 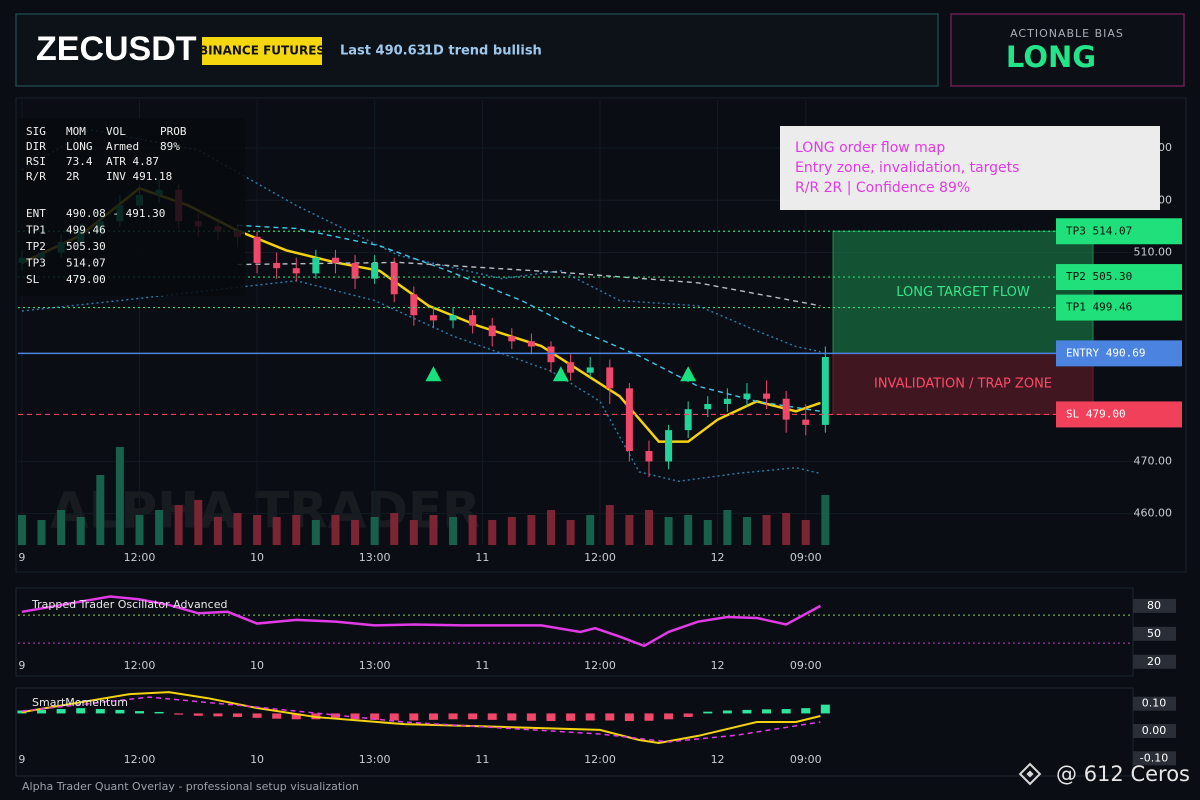 What do you see at coordinates (86, 230) in the screenshot?
I see `info-level: 499.46` at bounding box center [86, 230].